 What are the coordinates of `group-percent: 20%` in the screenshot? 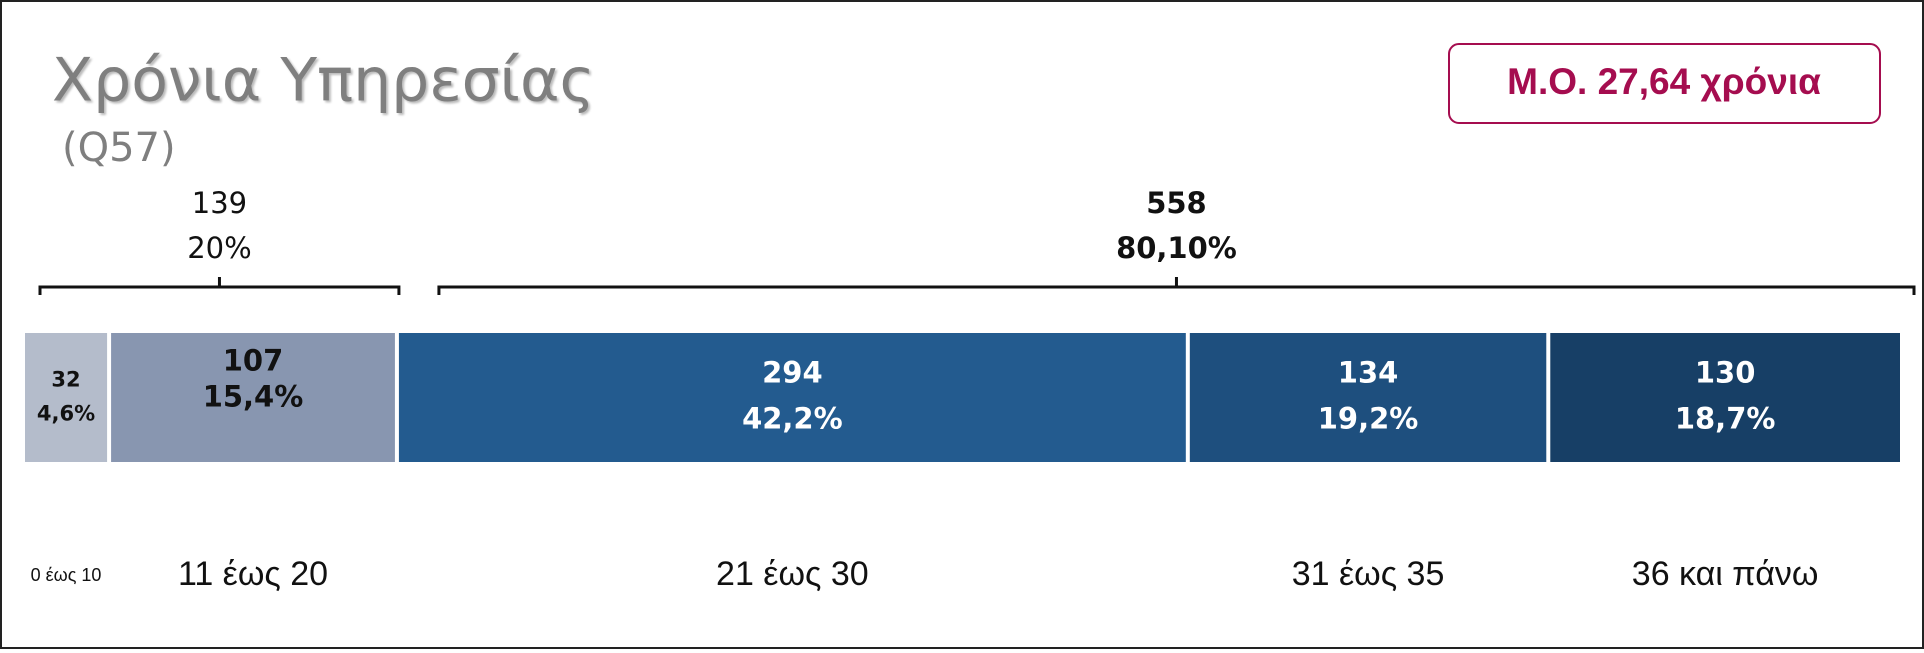 It's located at (219, 248).